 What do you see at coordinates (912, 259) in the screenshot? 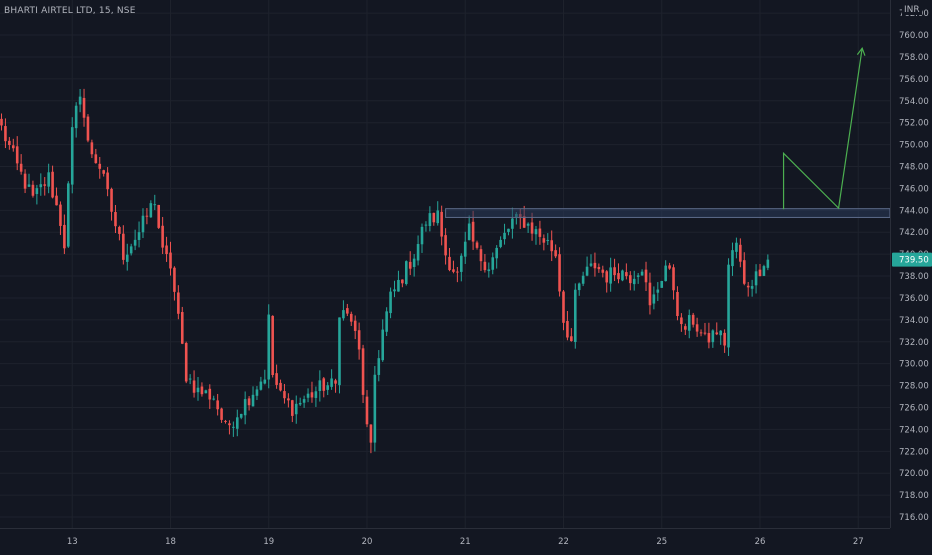
I see `last-price-badge` at bounding box center [912, 259].